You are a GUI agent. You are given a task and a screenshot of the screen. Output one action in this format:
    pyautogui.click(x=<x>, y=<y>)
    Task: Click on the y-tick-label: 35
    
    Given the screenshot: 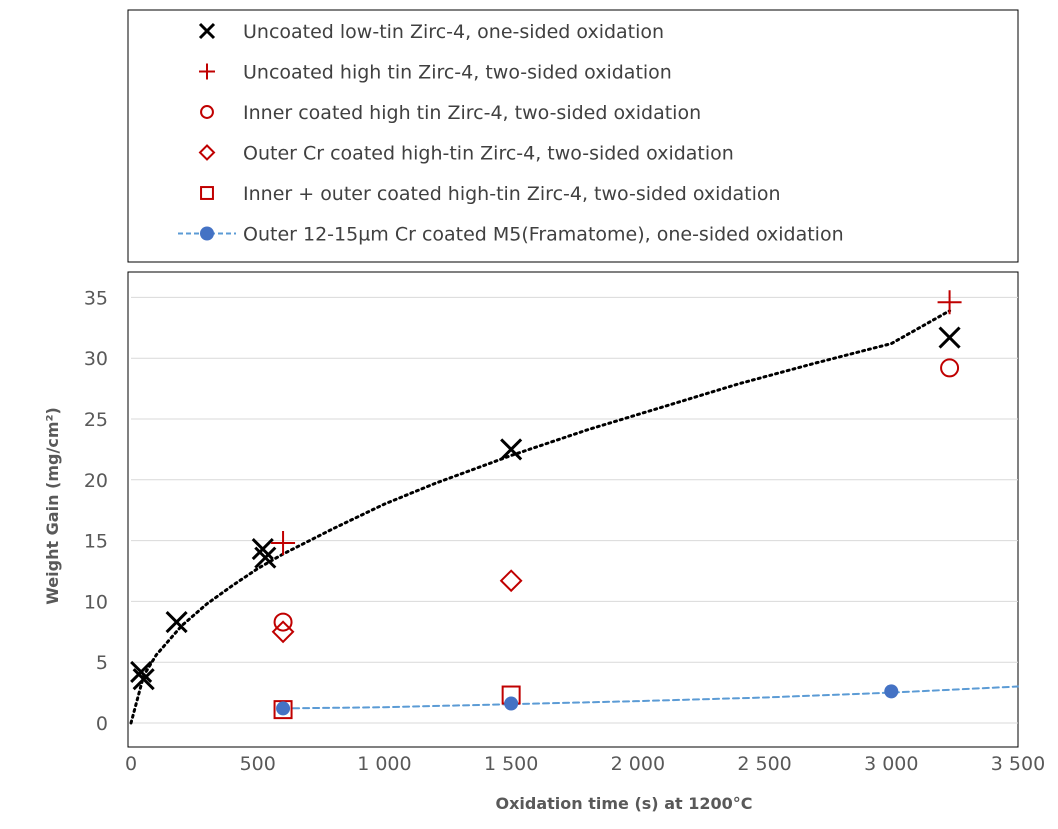 What is the action you would take?
    pyautogui.click(x=96, y=298)
    